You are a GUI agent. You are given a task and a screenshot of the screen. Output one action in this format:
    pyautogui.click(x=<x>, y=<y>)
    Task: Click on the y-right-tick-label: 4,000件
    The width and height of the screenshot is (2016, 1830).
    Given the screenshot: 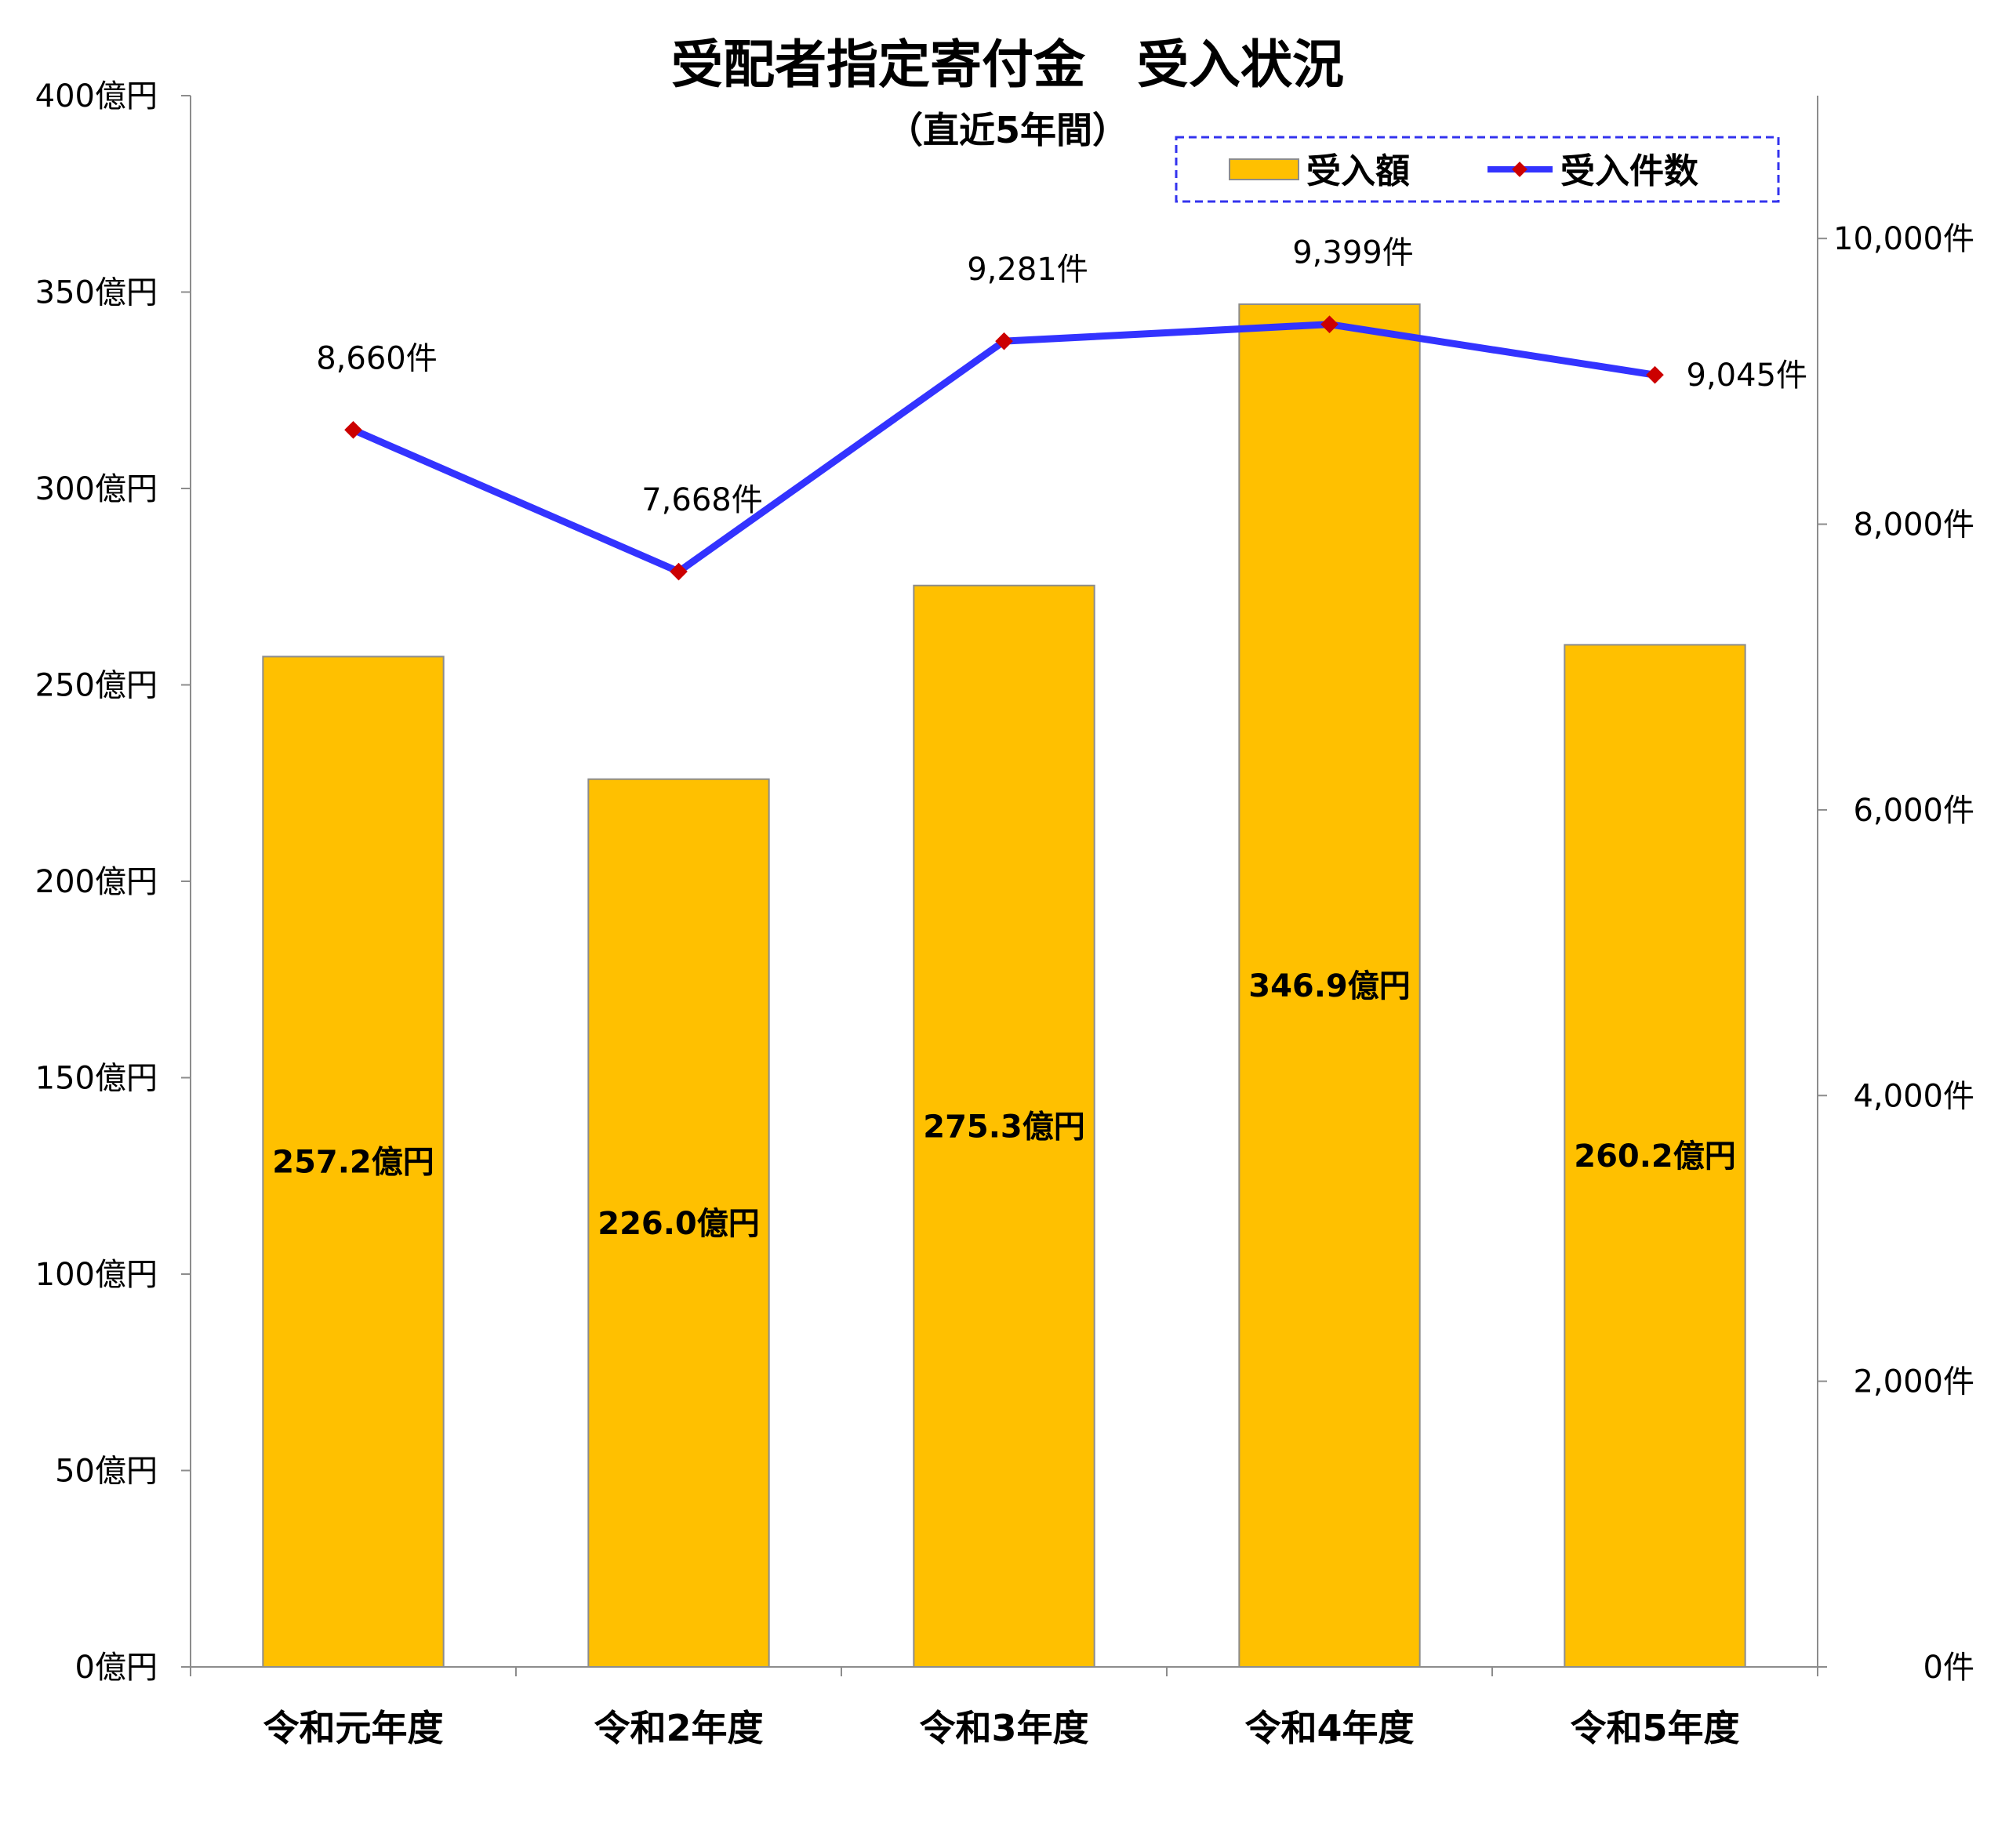 What is the action you would take?
    pyautogui.click(x=1913, y=1096)
    